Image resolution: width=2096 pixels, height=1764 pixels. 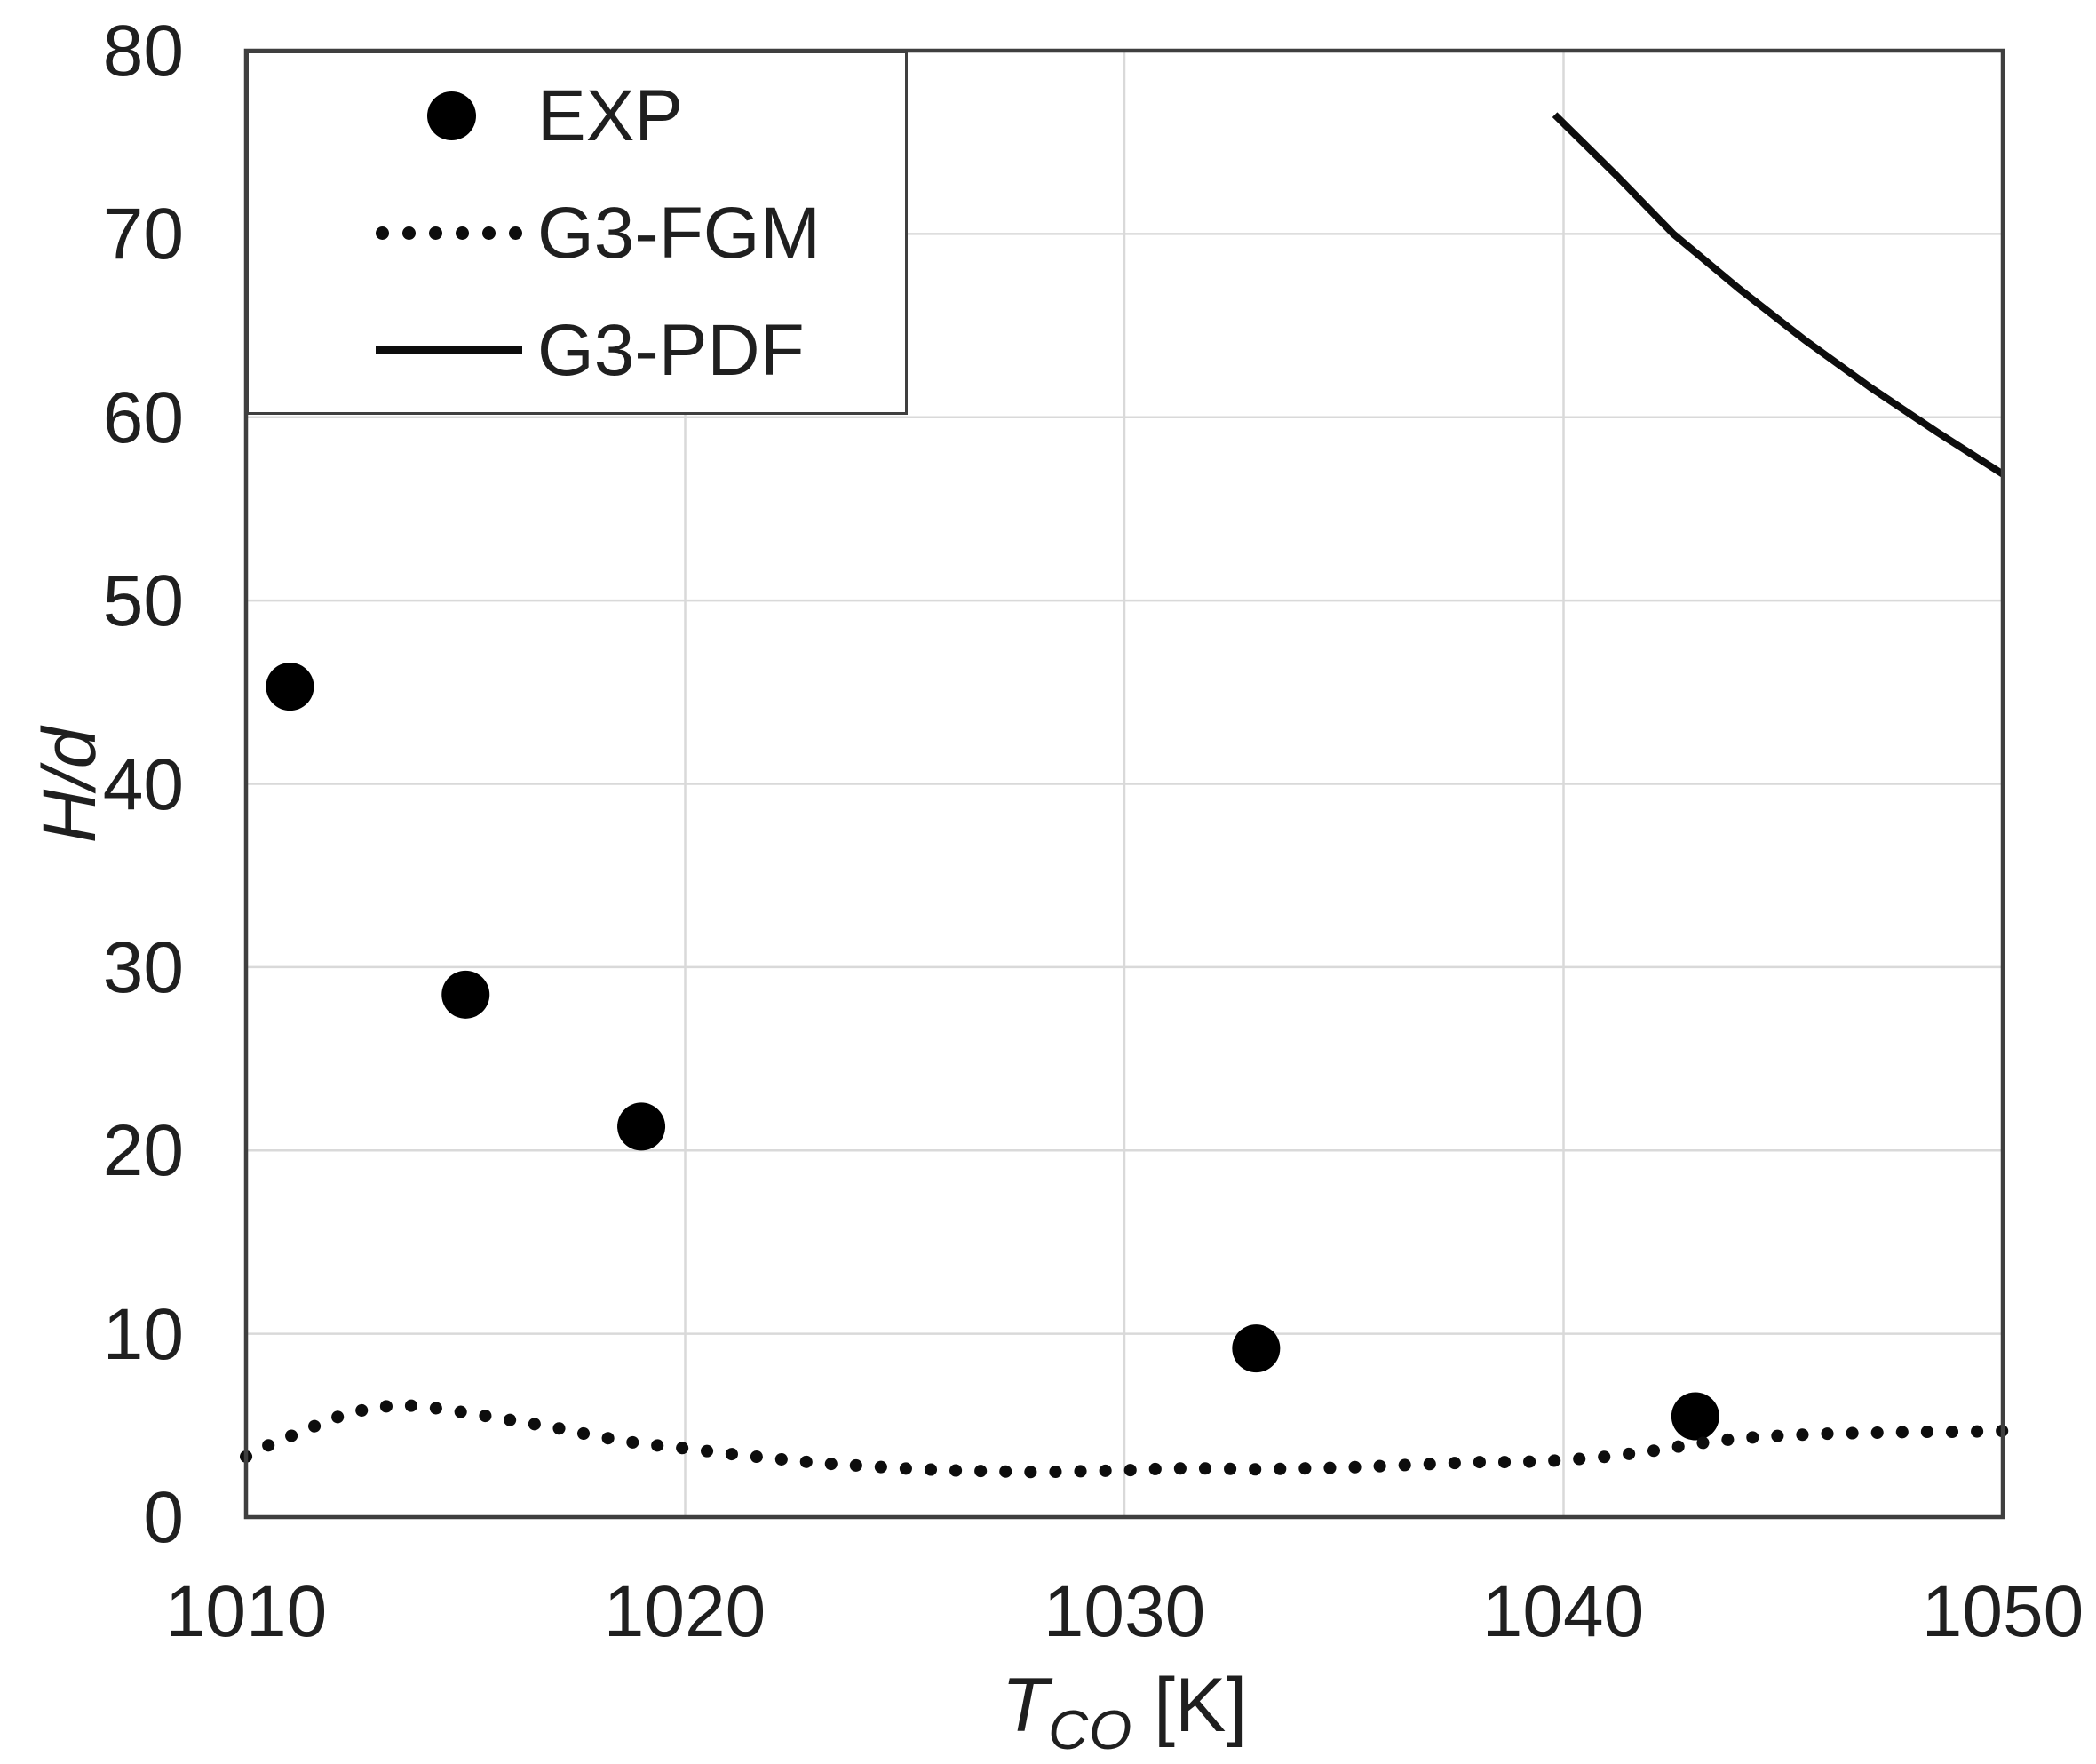 I want to click on legend-item-g3-pdf: G3-PDF, so click(x=577, y=351).